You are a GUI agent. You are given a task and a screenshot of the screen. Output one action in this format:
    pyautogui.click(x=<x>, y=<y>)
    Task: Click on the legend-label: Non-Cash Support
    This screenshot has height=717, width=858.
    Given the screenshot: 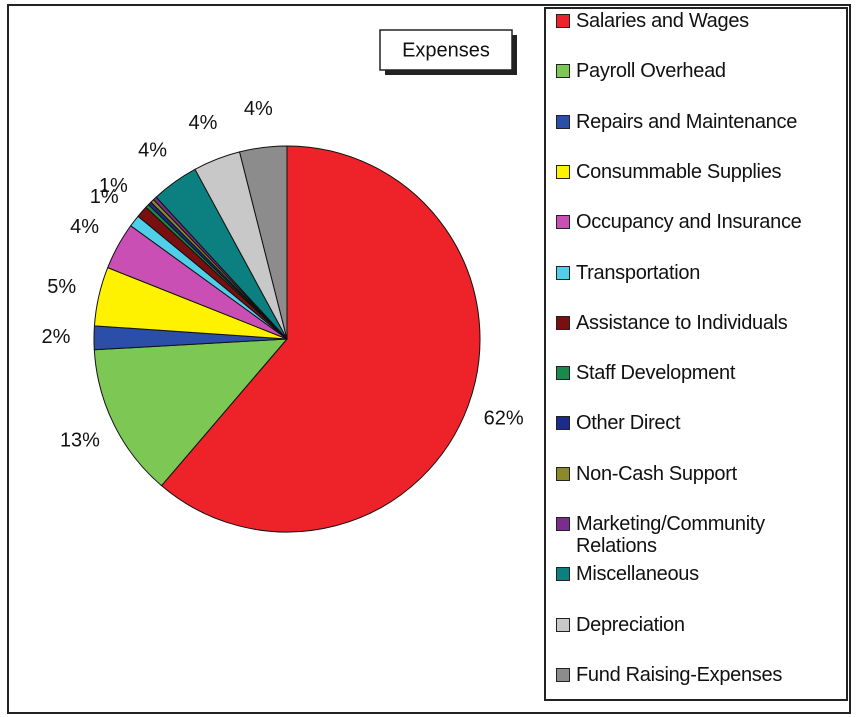 What is the action you would take?
    pyautogui.click(x=656, y=473)
    